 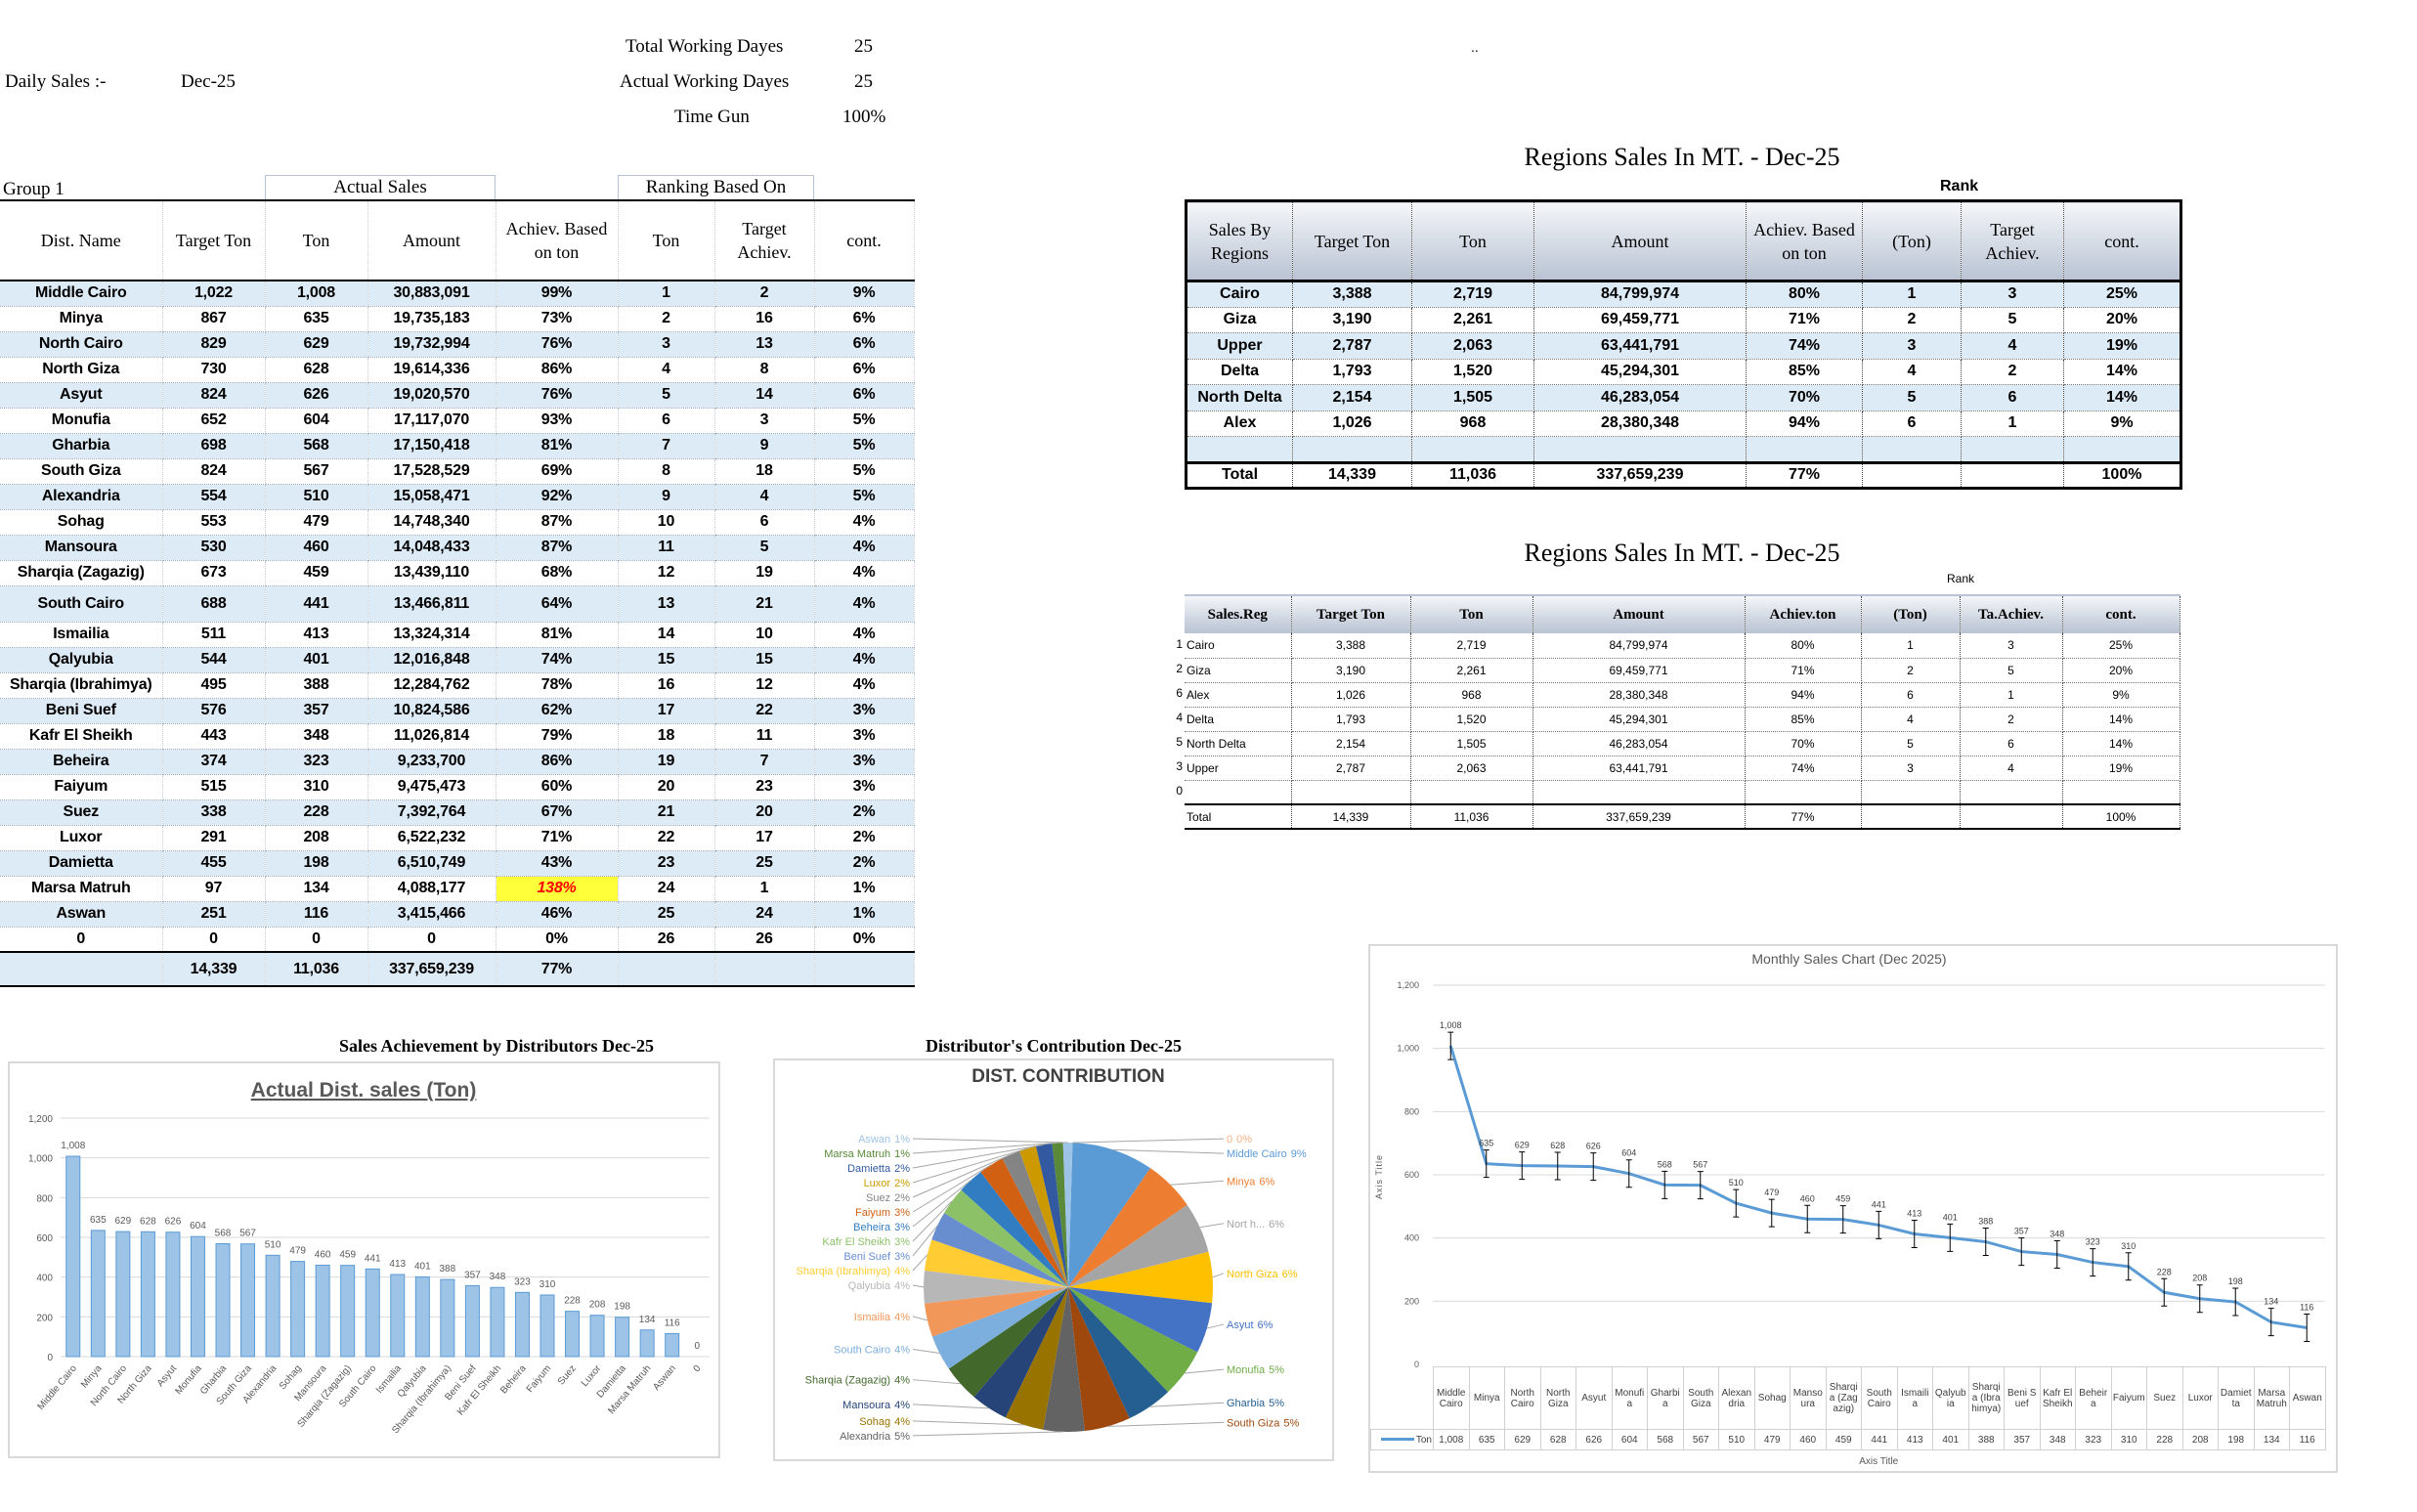 What do you see at coordinates (1914, 1398) in the screenshot?
I see `data-table-category: Ismailia` at bounding box center [1914, 1398].